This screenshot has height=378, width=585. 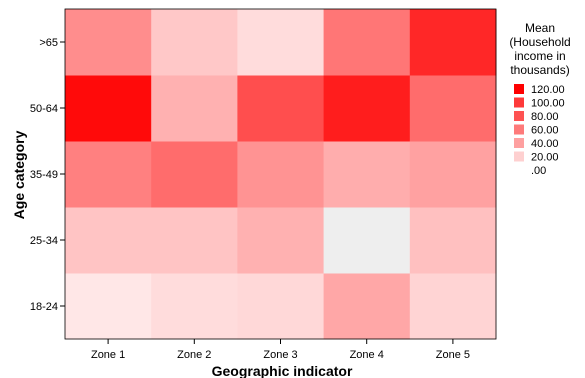 I want to click on x-axis-ticks: Zone 1 Zone 2 Zone 3 Zone 4 Zone 5, so click(x=280, y=350).